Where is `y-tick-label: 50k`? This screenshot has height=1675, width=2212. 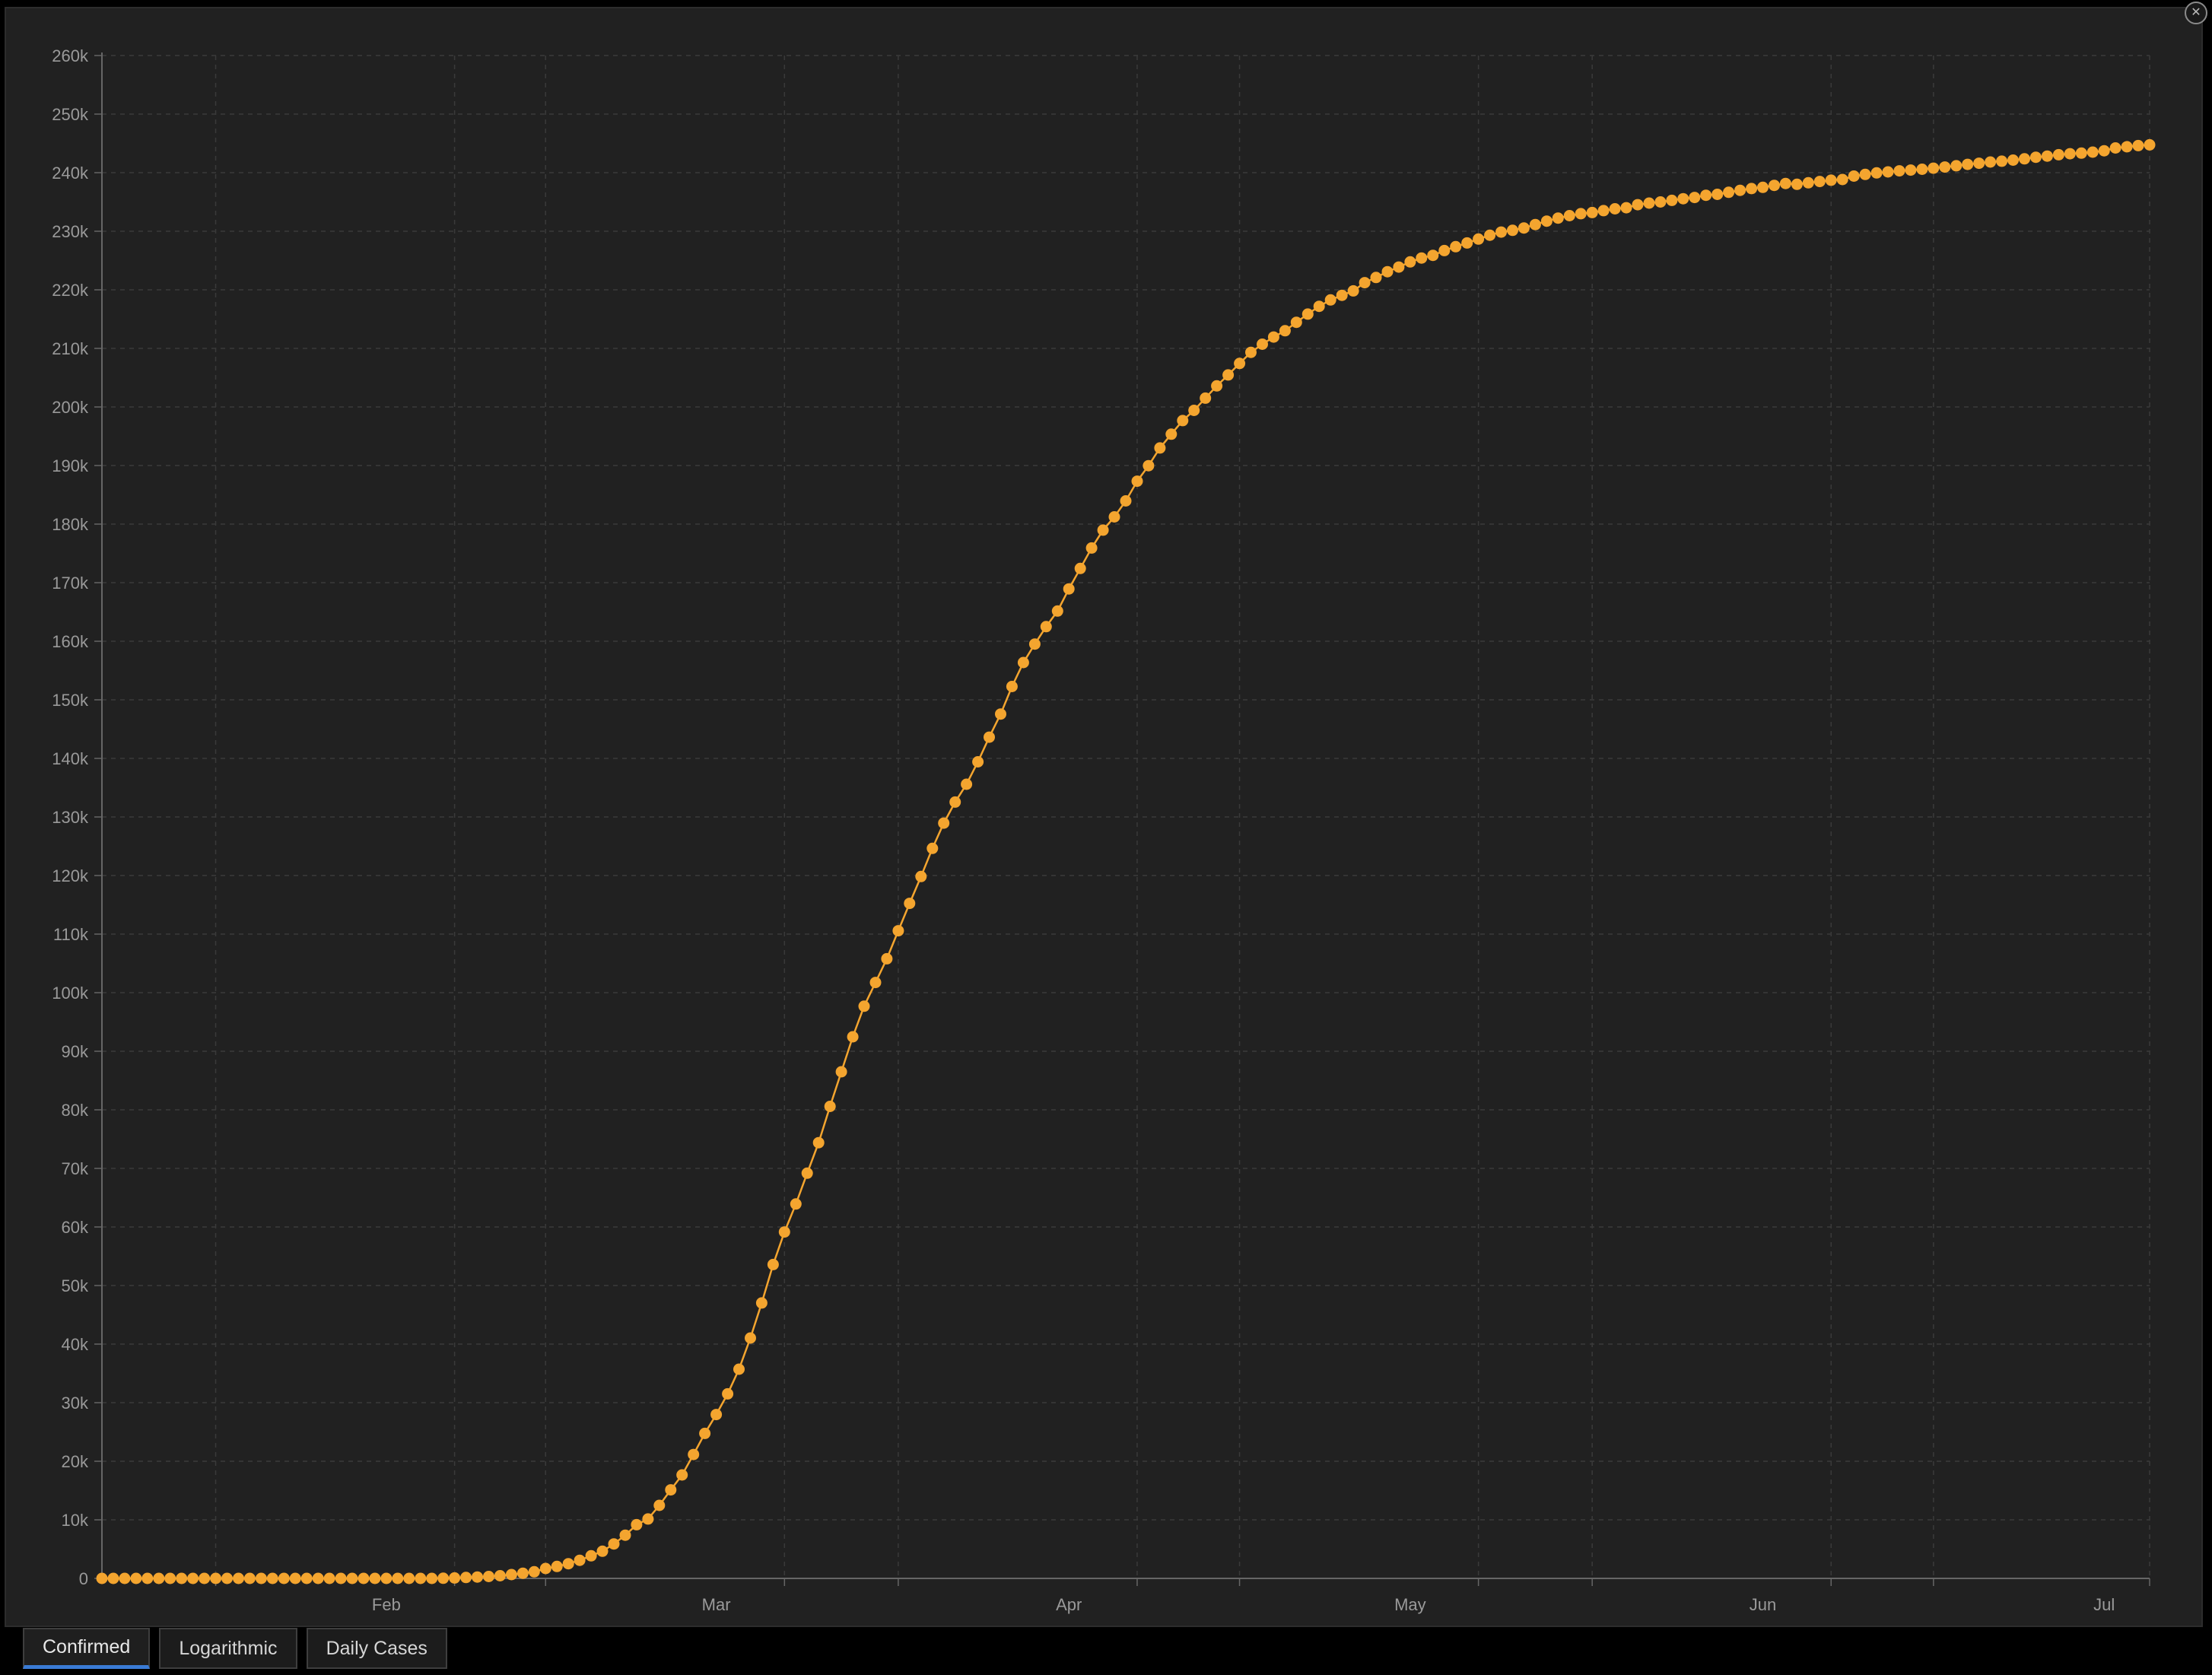
y-tick-label: 50k is located at coordinates (75, 1285).